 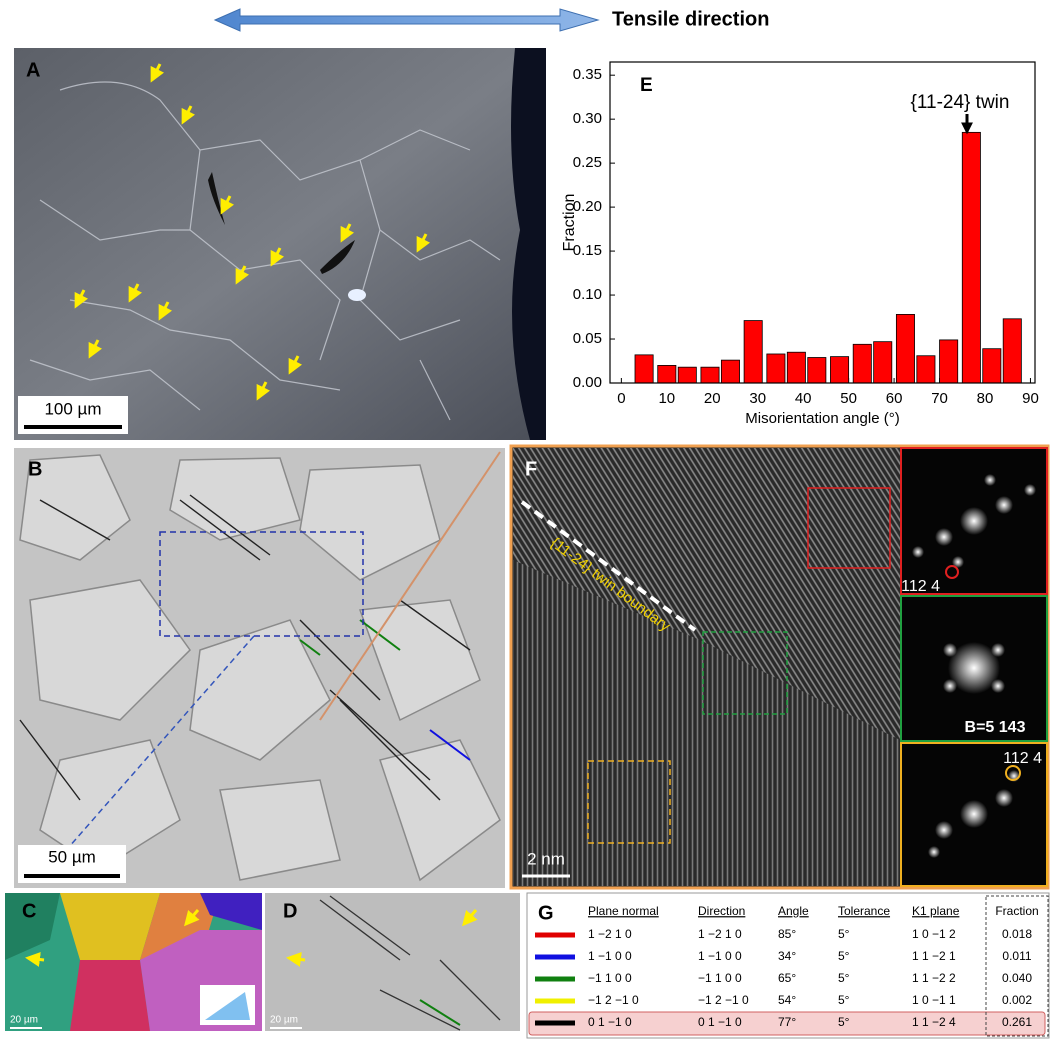 I want to click on y-tick-label: 0.20, so click(x=587, y=206).